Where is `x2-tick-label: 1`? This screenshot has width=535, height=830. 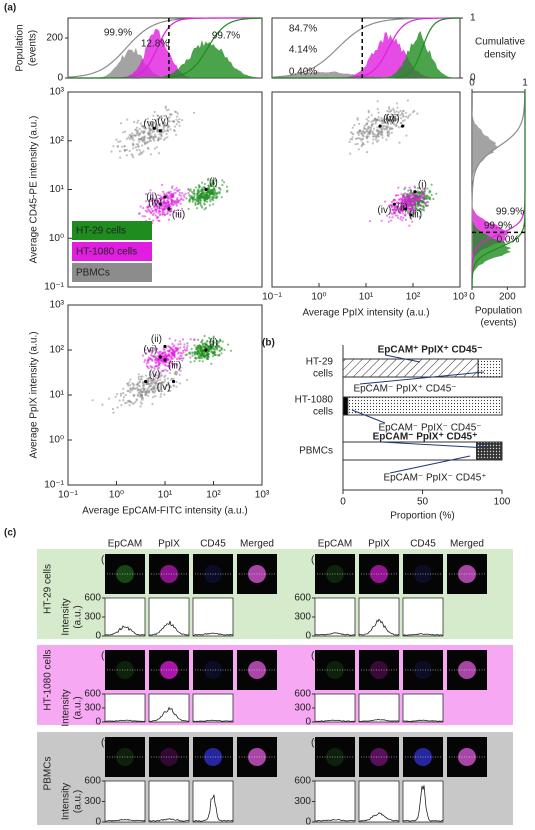
x2-tick-label: 1 is located at coordinates (525, 83).